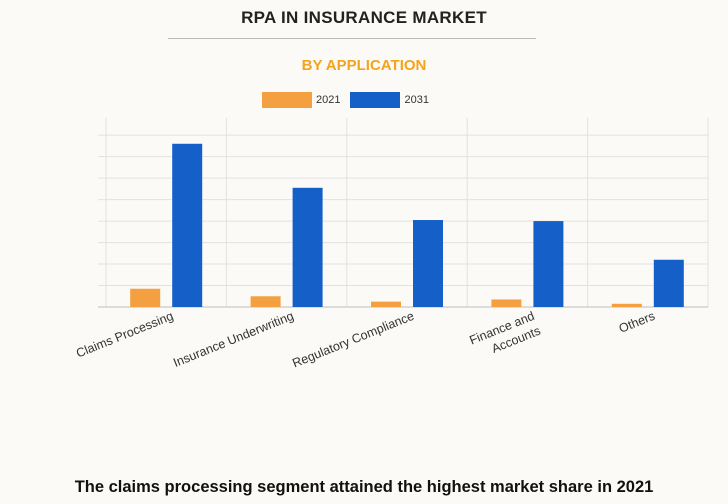 Image resolution: width=728 pixels, height=504 pixels. Describe the element at coordinates (364, 65) in the screenshot. I see `chart-subtitle: BY APPLICATION` at that location.